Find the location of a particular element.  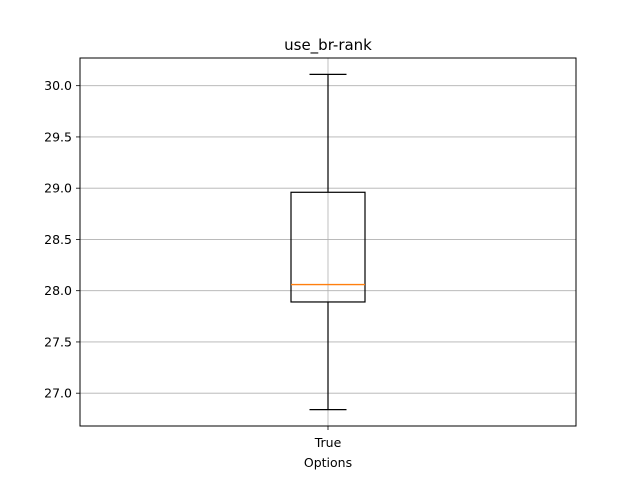

y-axis: 27.0 27.5 28.0 28.5 29.0 29.5 30.0 is located at coordinates (62, 239).